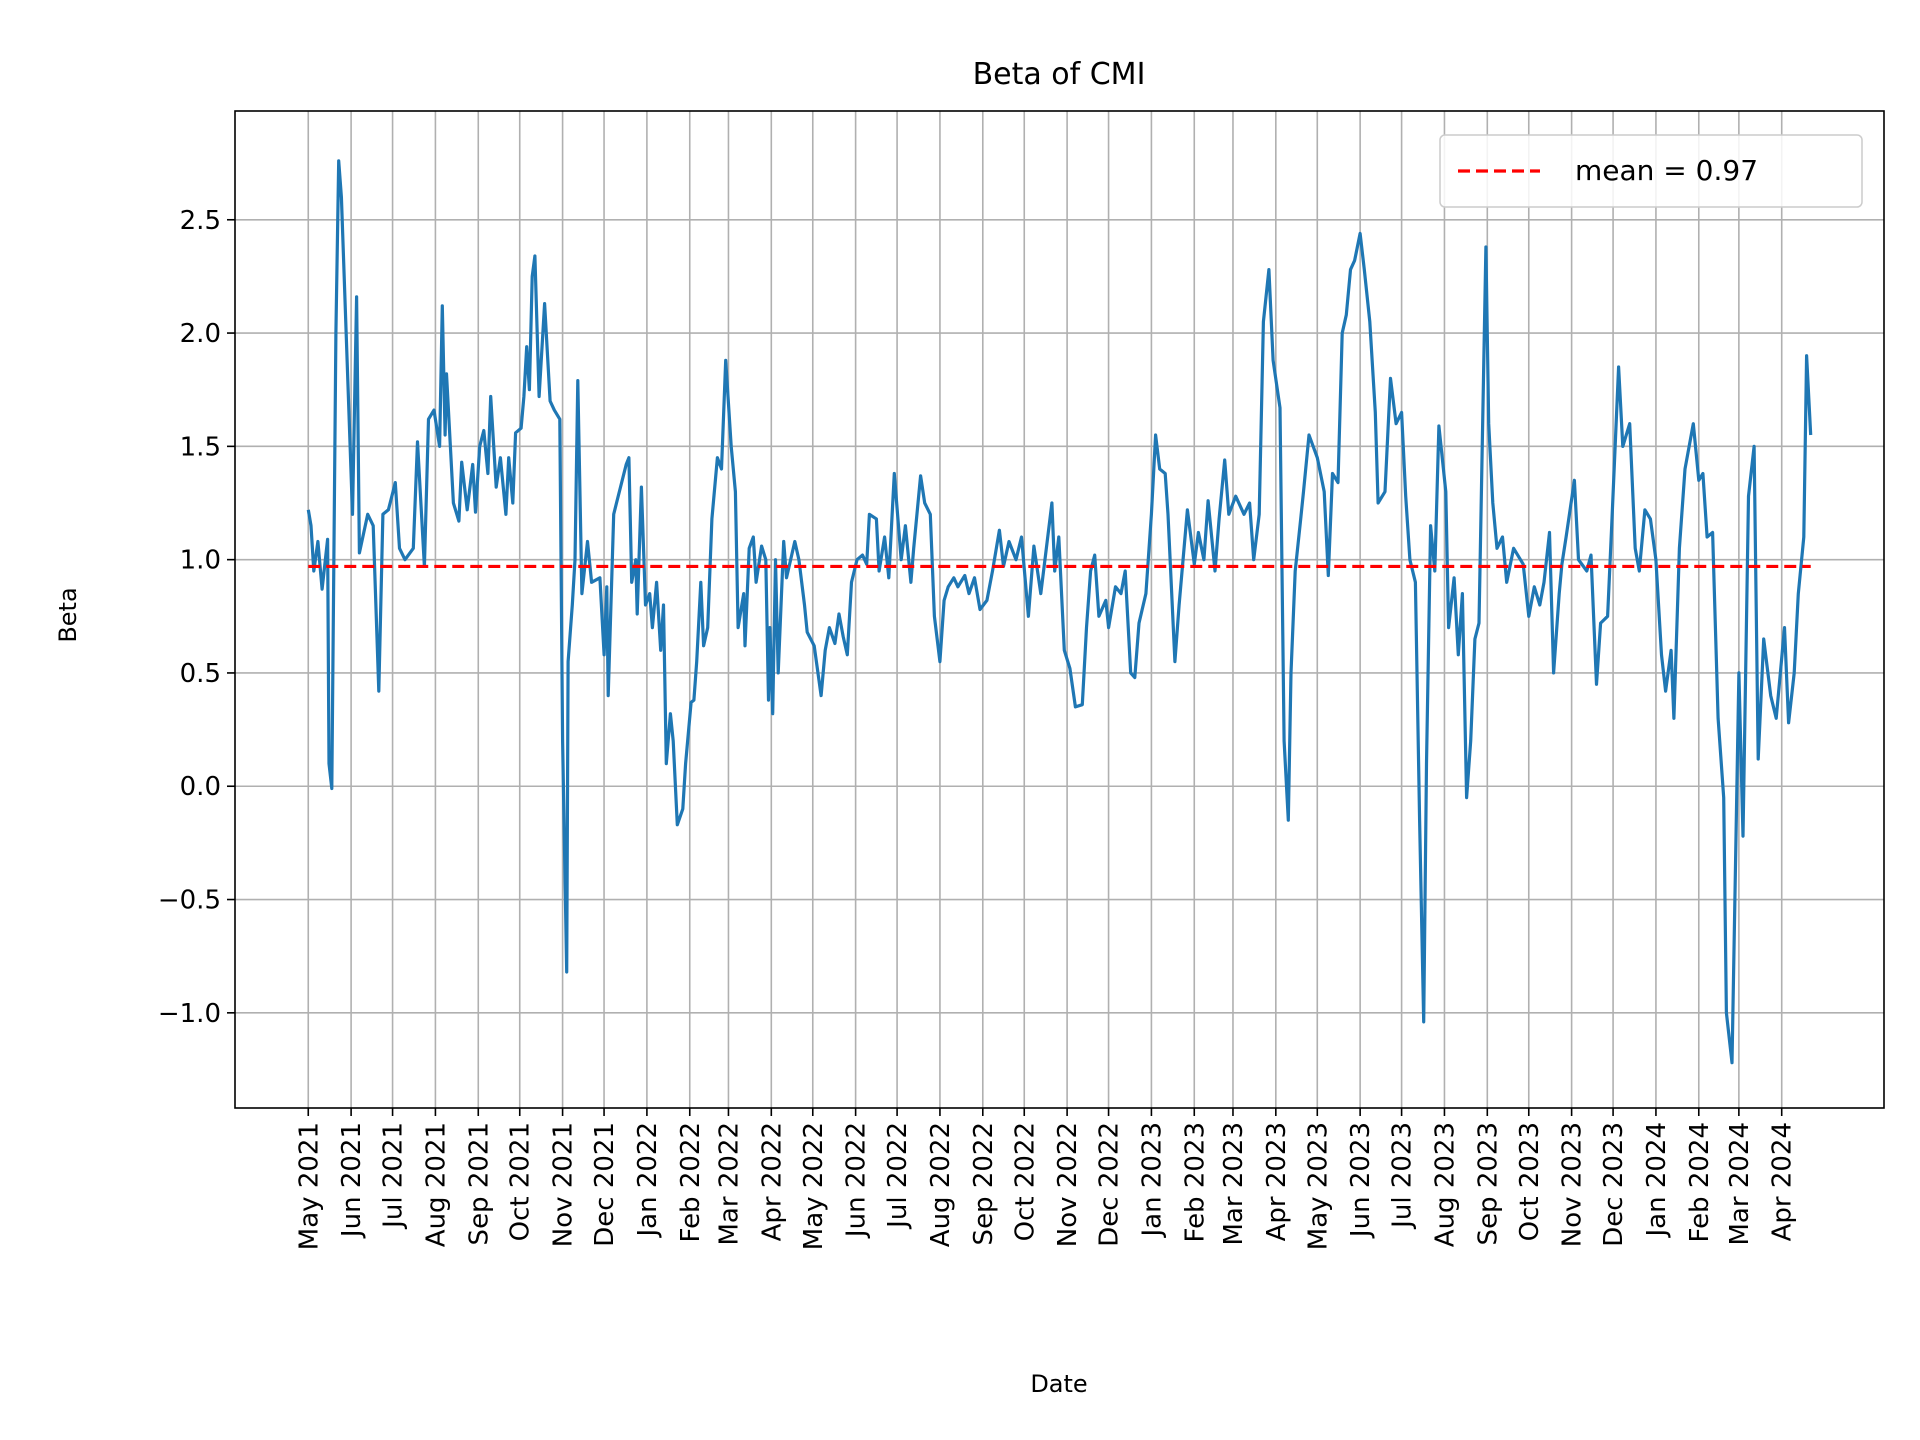 The image size is (1920, 1440). Describe the element at coordinates (309, 1186) in the screenshot. I see `x-tick-label: May 2021` at that location.